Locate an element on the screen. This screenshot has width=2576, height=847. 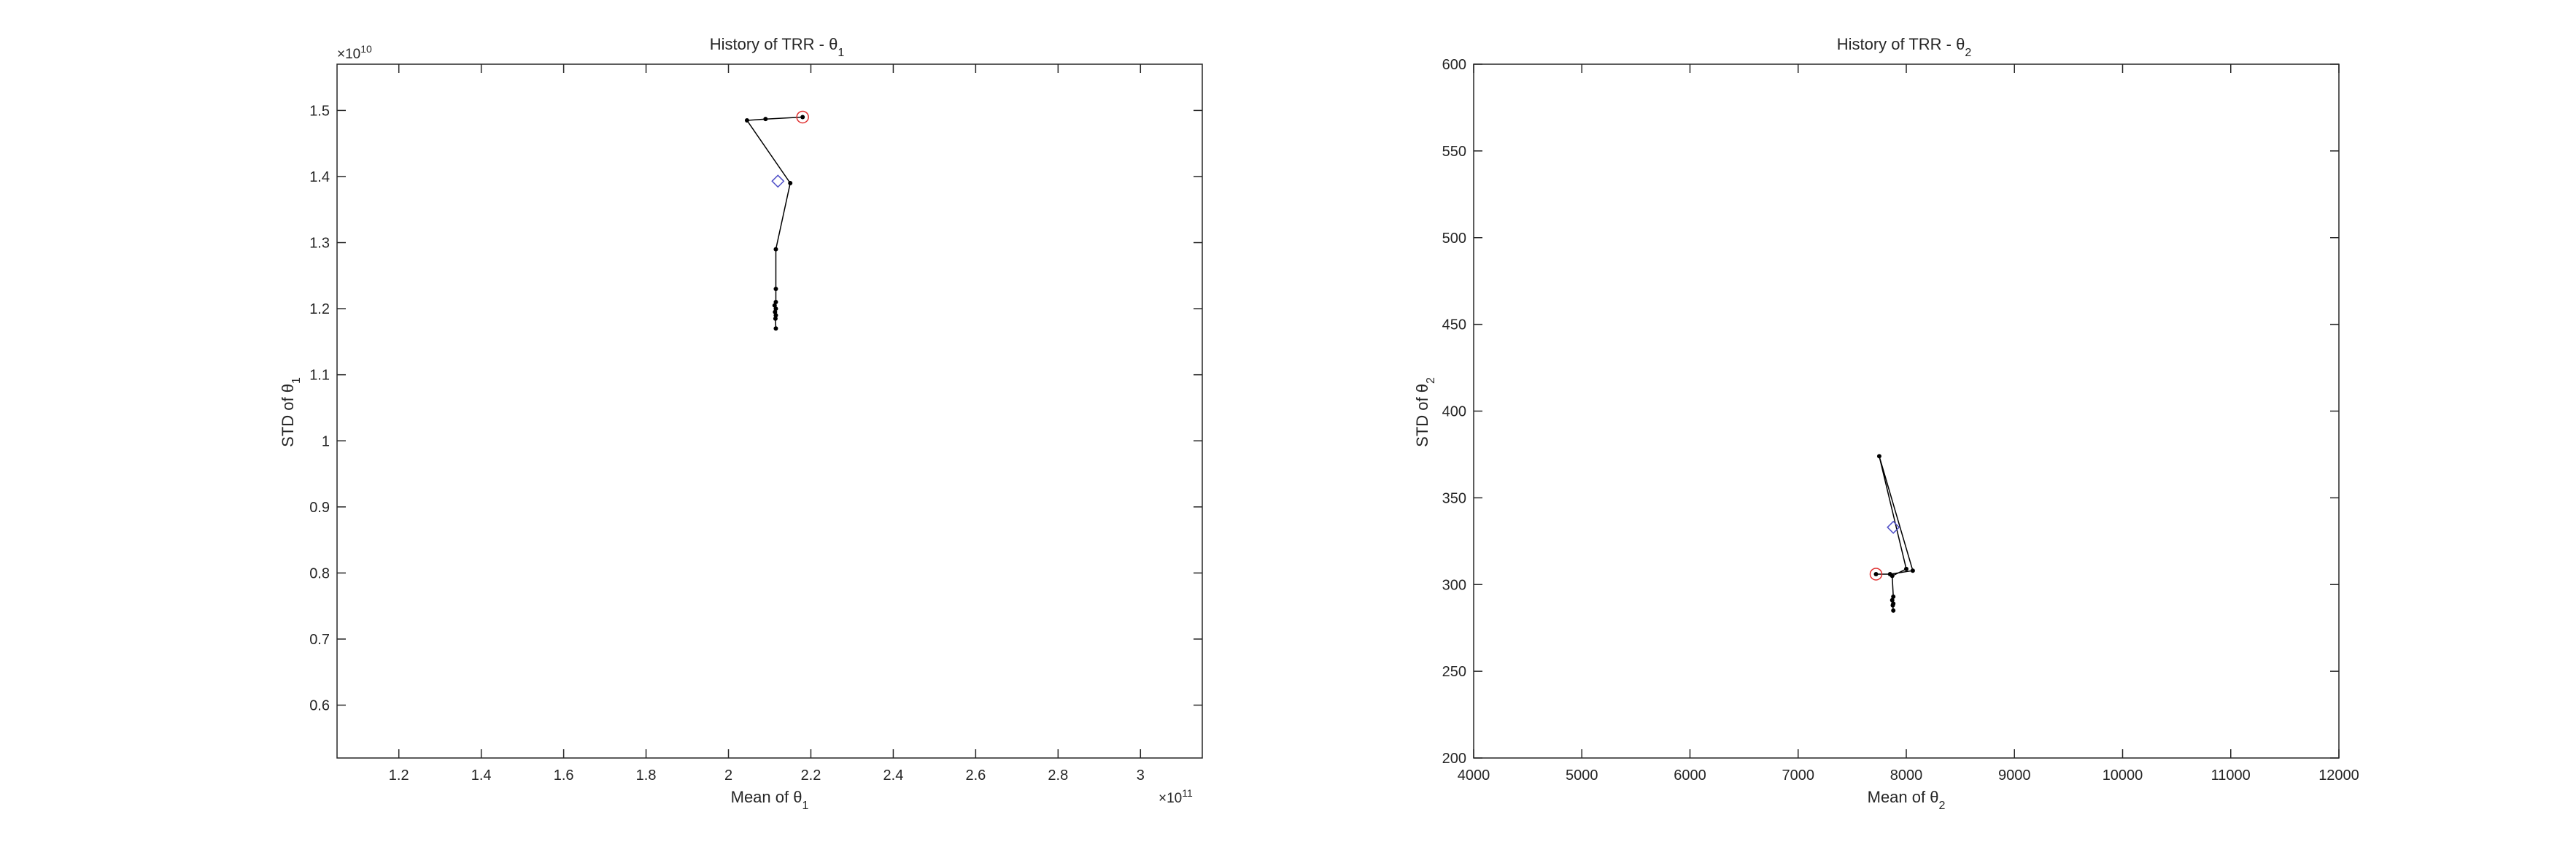
panel-theta1-y-exponent: ×10¹⁰ is located at coordinates (354, 52).